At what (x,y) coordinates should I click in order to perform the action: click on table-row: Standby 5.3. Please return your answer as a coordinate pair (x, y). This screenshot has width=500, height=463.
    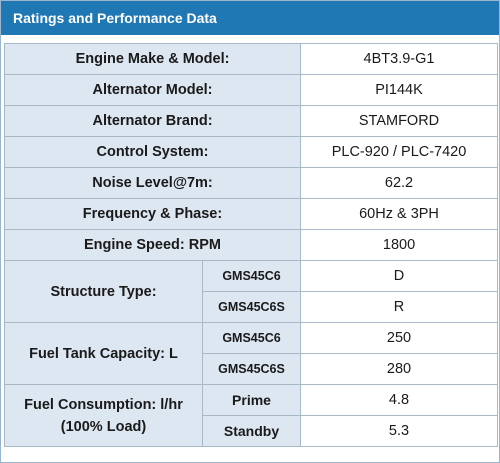
    Looking at the image, I should click on (252, 431).